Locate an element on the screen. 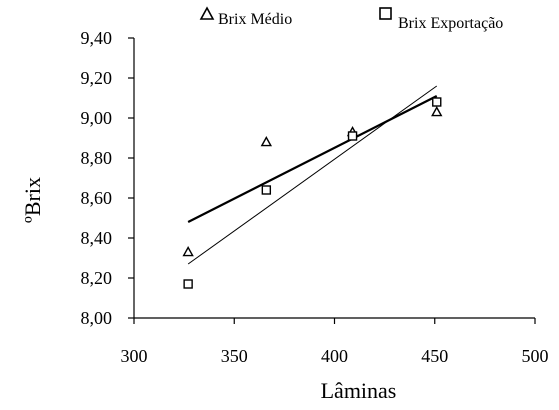  y-tick-label: 8,40 is located at coordinates (97, 238).